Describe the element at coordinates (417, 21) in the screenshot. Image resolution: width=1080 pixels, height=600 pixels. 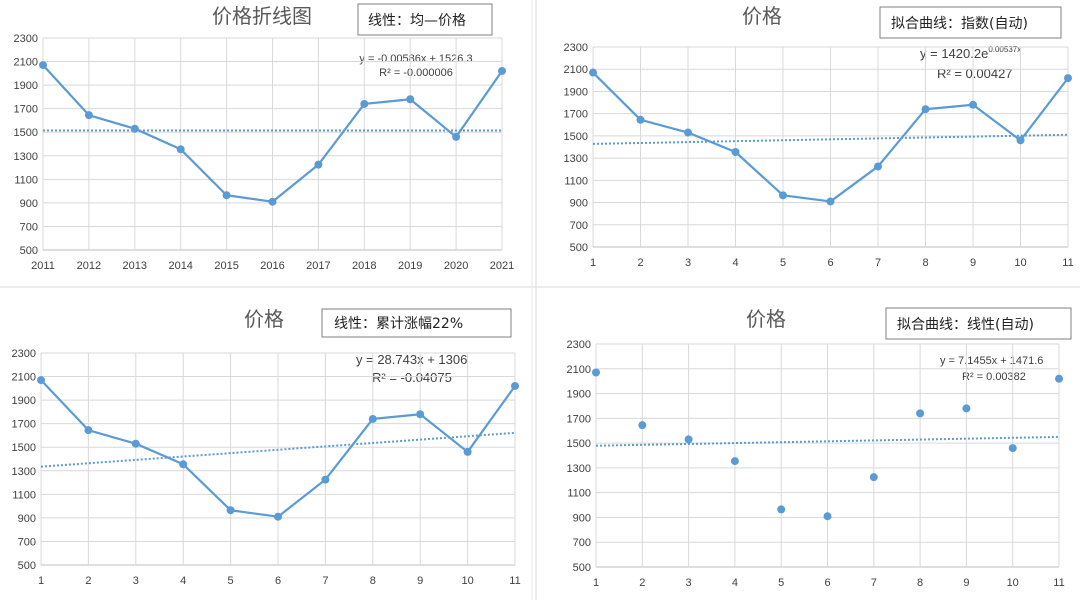
I see `chart-1-note: 线性：均—价格` at that location.